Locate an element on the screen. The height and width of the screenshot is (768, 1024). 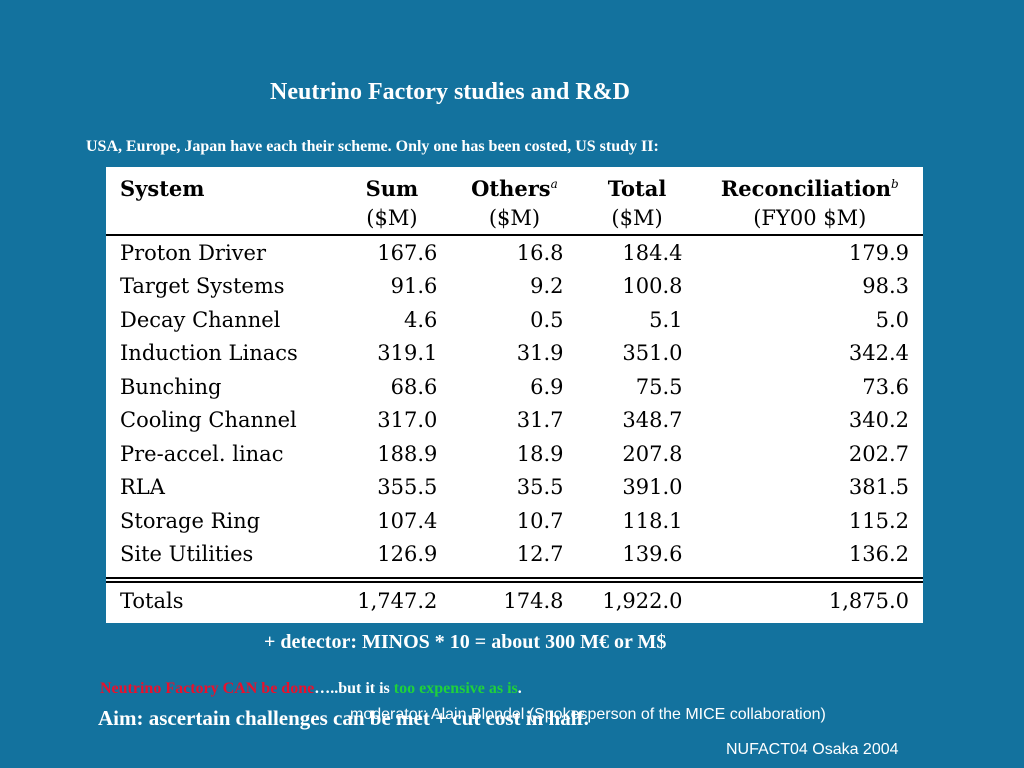
row-value: 319.1 is located at coordinates (407, 353).